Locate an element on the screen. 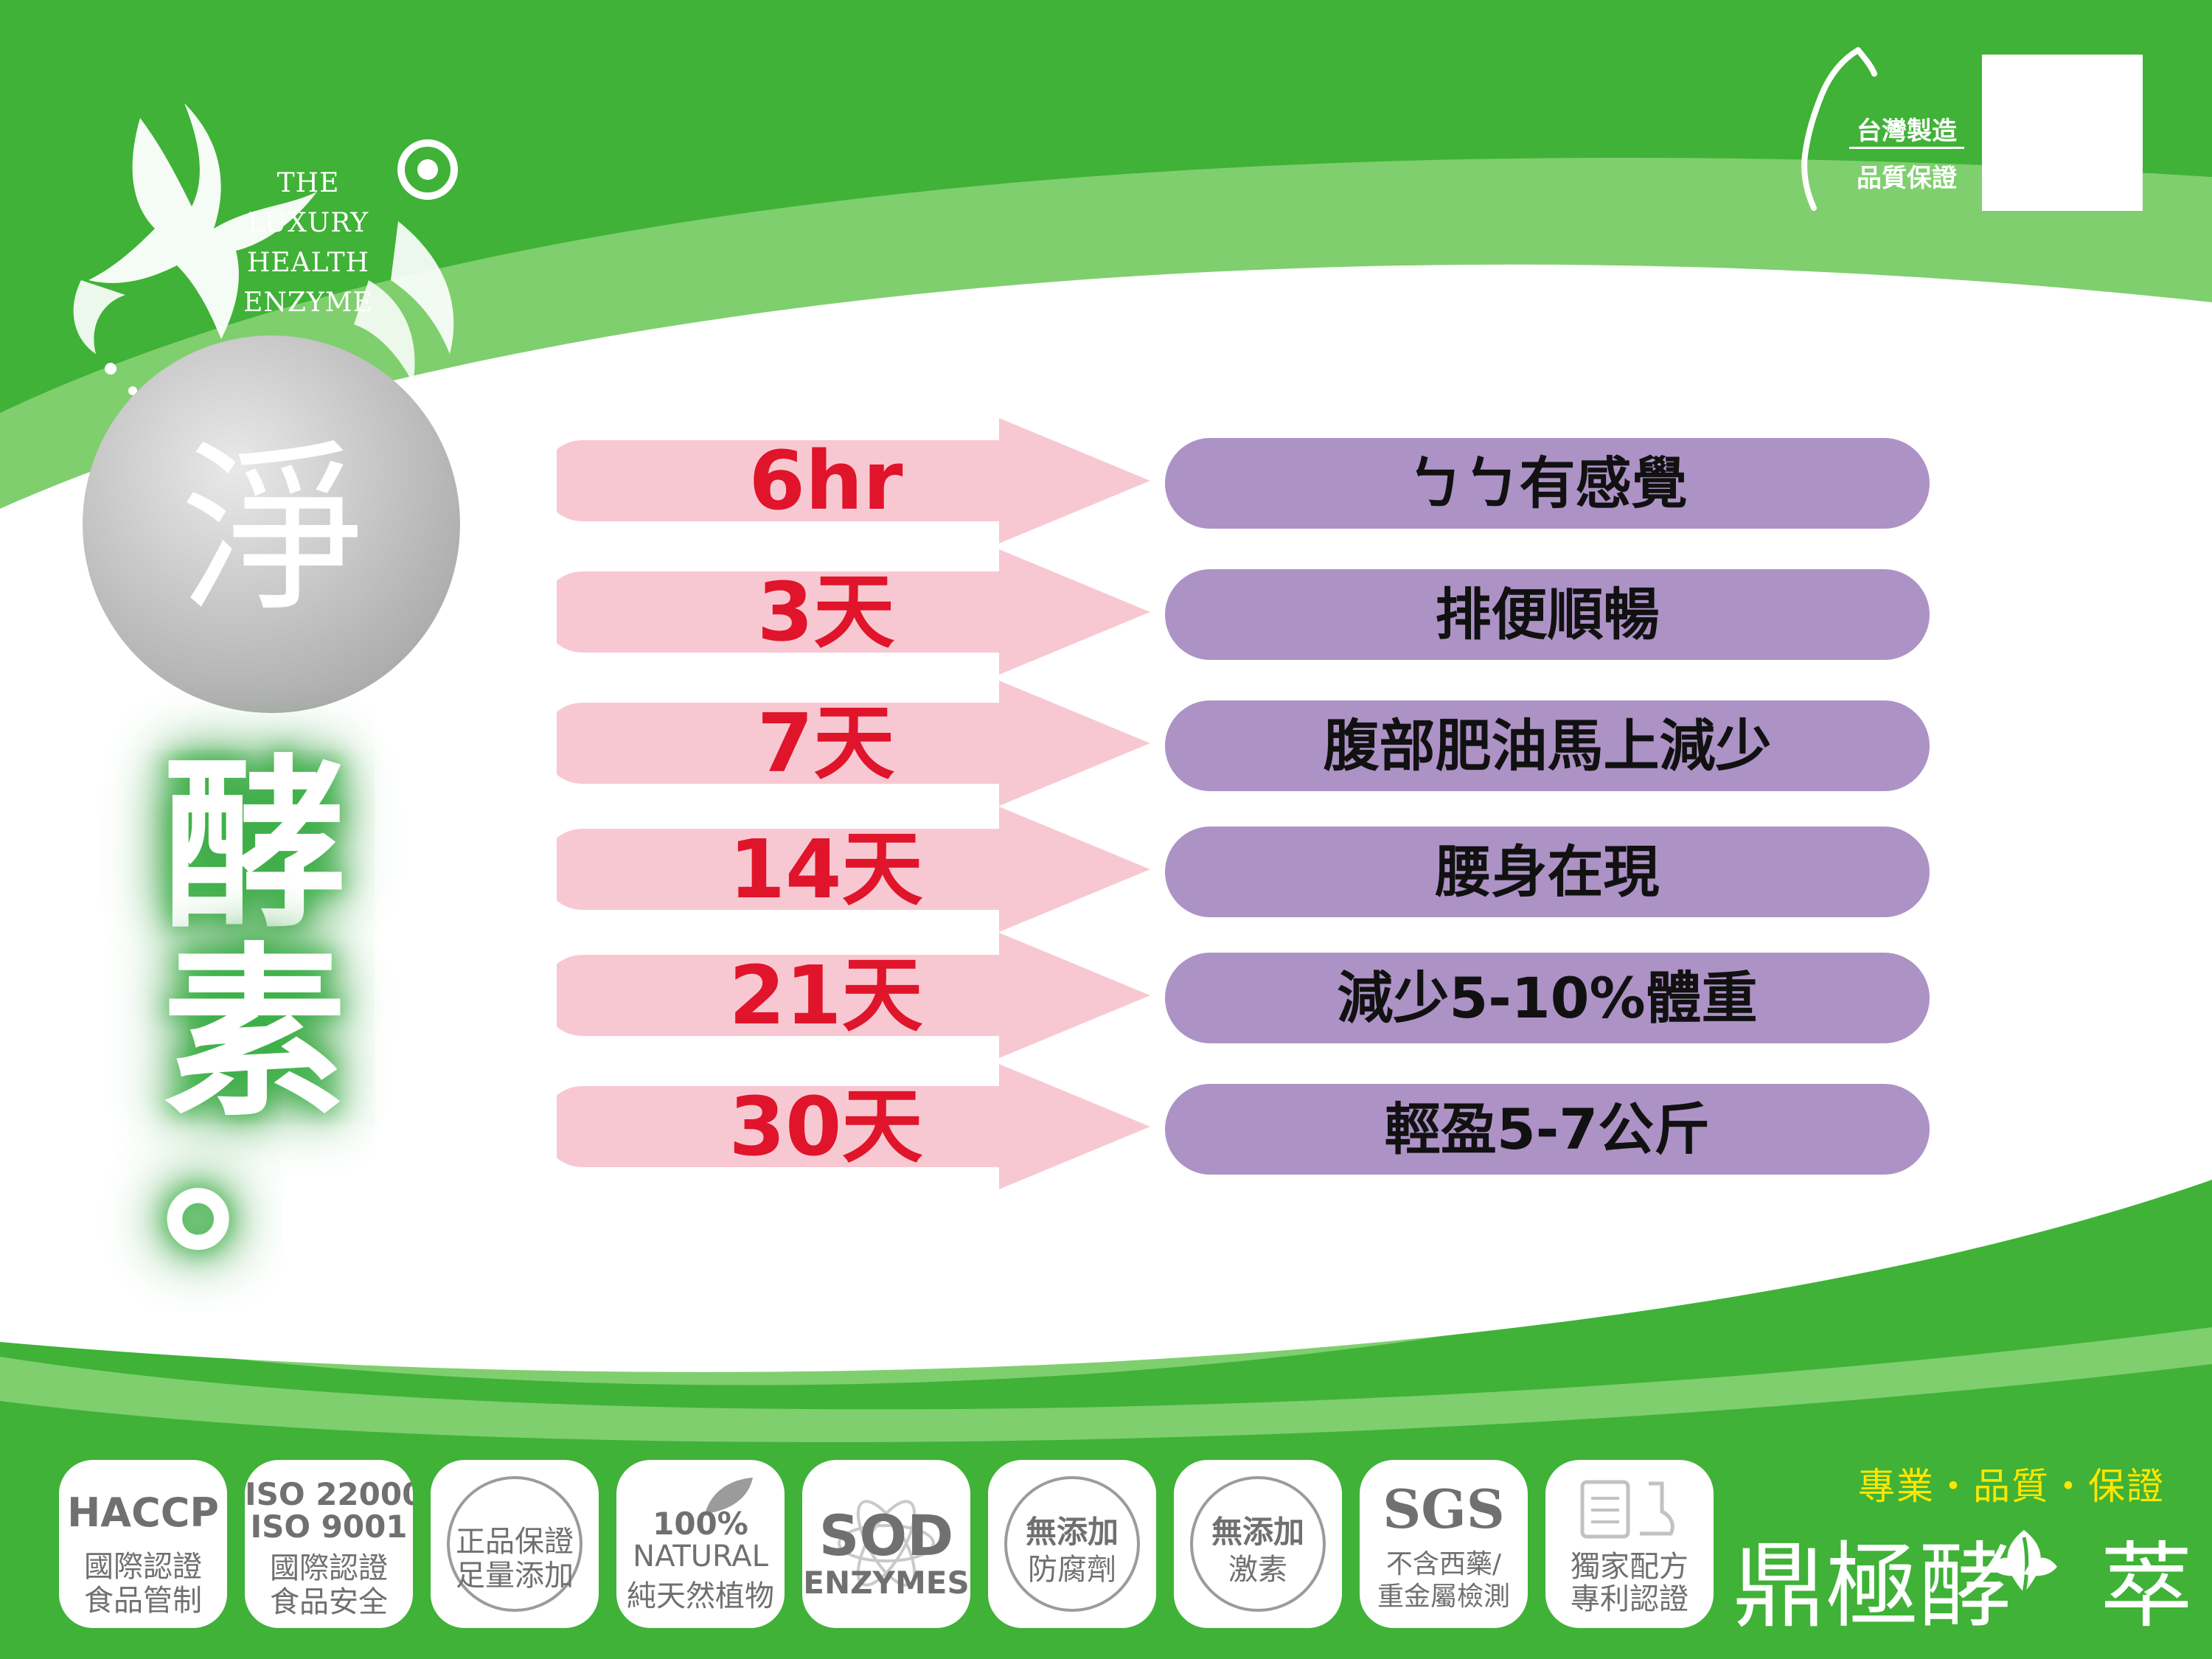 Image resolution: width=2212 pixels, height=1659 pixels. effect-pill: ㄅㄅ有感覺 is located at coordinates (1547, 483).